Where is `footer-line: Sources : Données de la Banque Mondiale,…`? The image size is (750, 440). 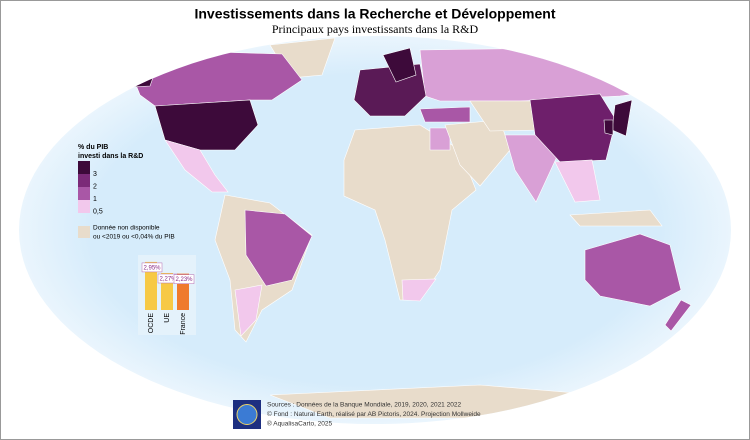 footer-line: Sources : Données de la Banque Mondiale,… is located at coordinates (364, 405).